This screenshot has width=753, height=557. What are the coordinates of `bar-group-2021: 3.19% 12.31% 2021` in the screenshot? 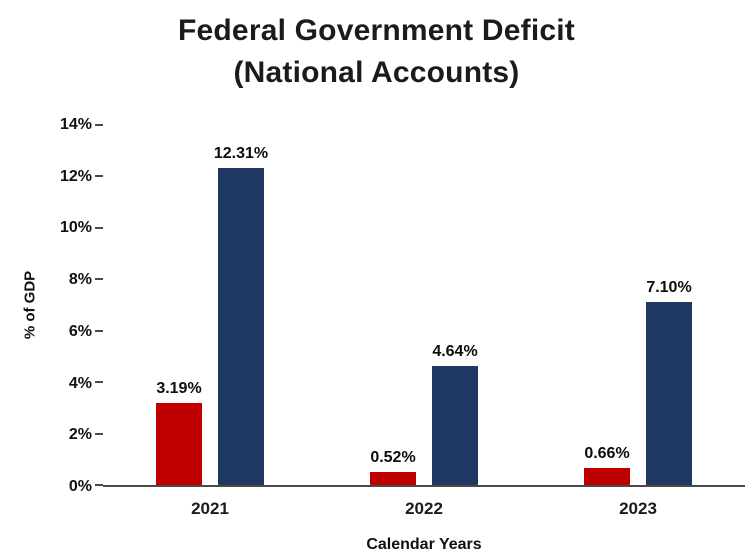 It's located at (212, 321).